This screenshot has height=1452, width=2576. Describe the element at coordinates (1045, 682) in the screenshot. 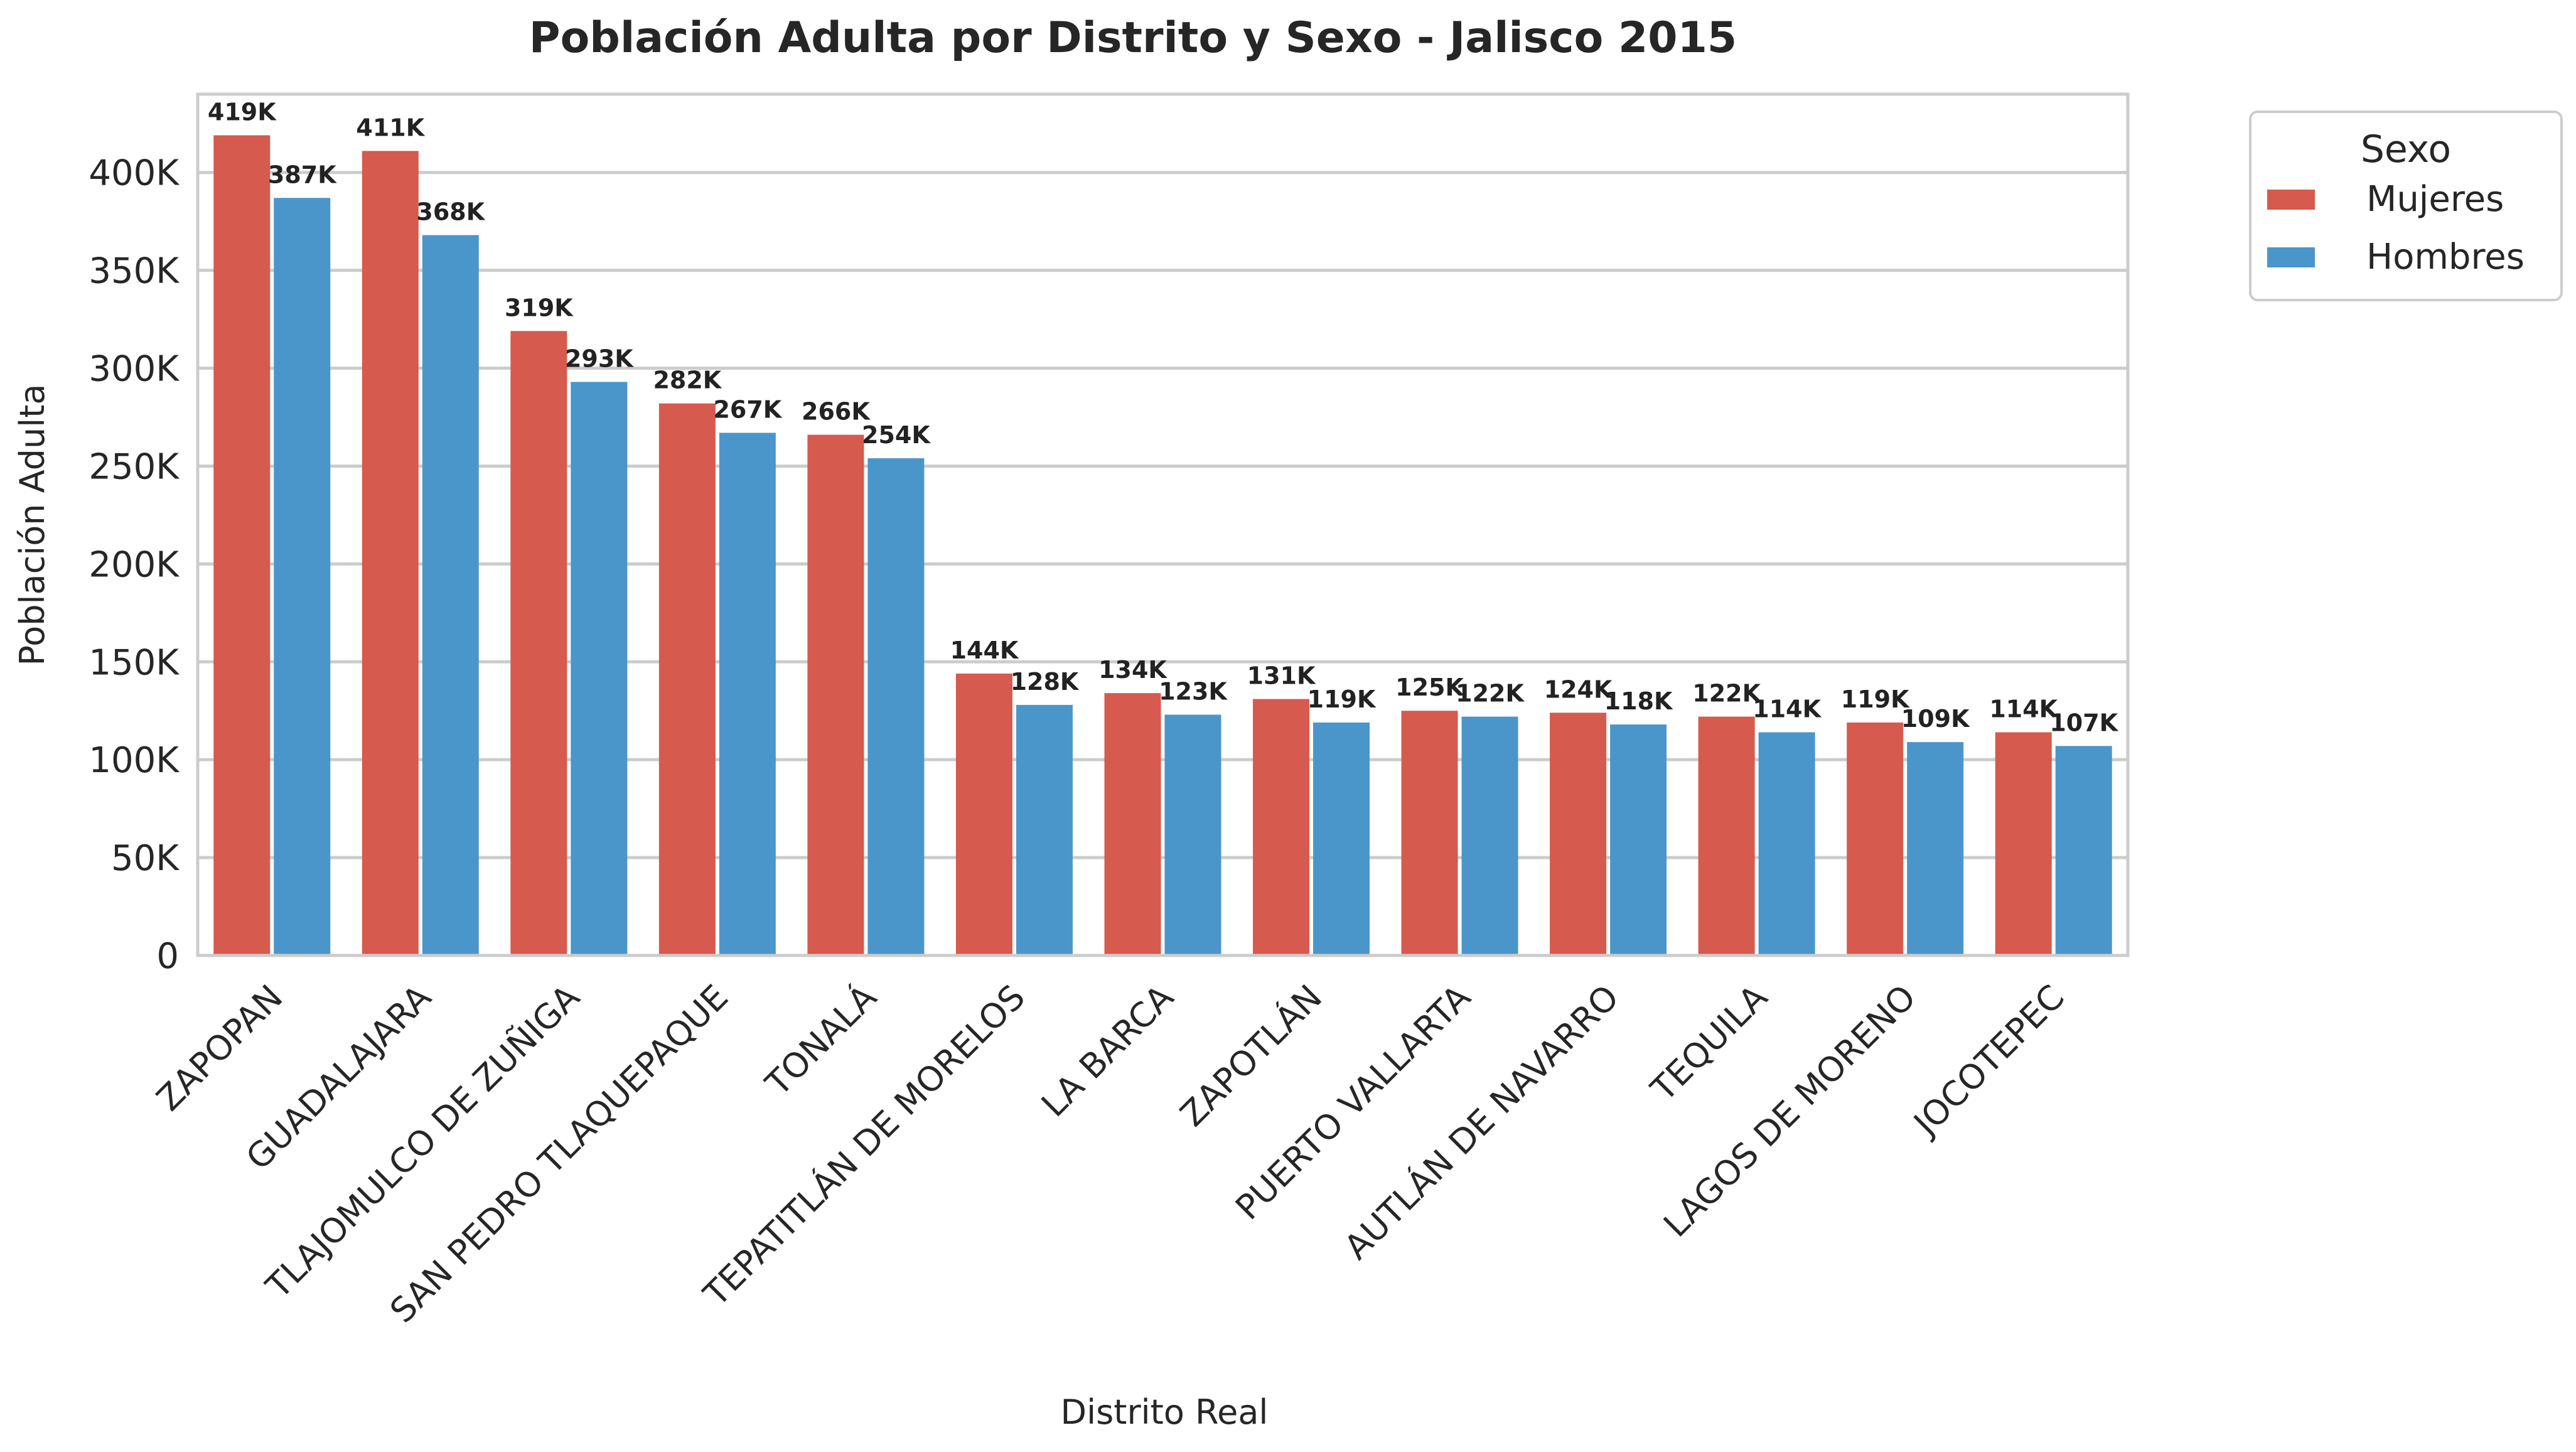

I see `data-label-hombres: 128K` at that location.